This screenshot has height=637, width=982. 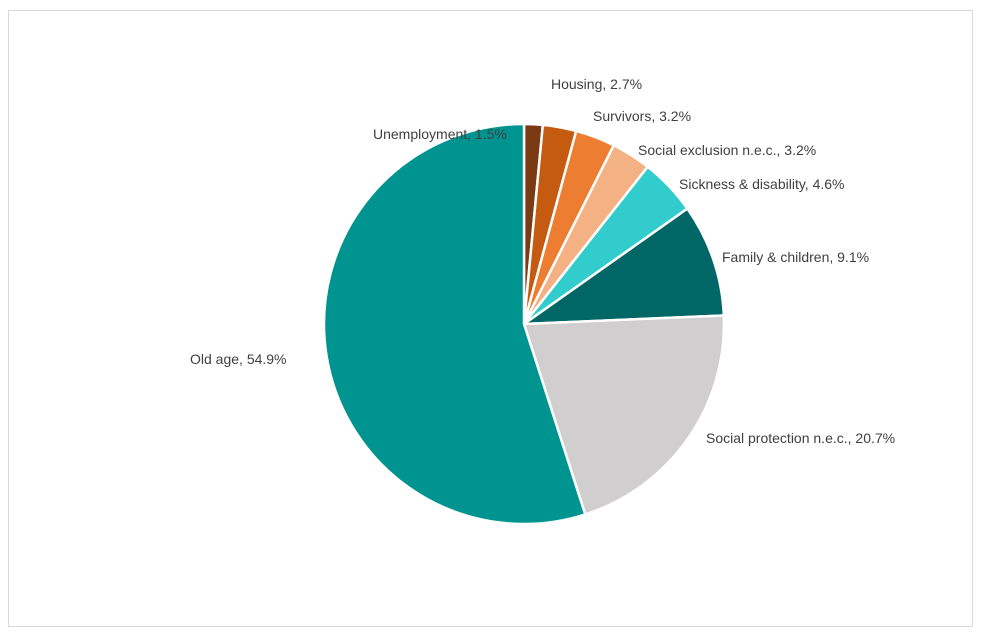 I want to click on label-survivors: Survivors, 3.2%, so click(x=642, y=116).